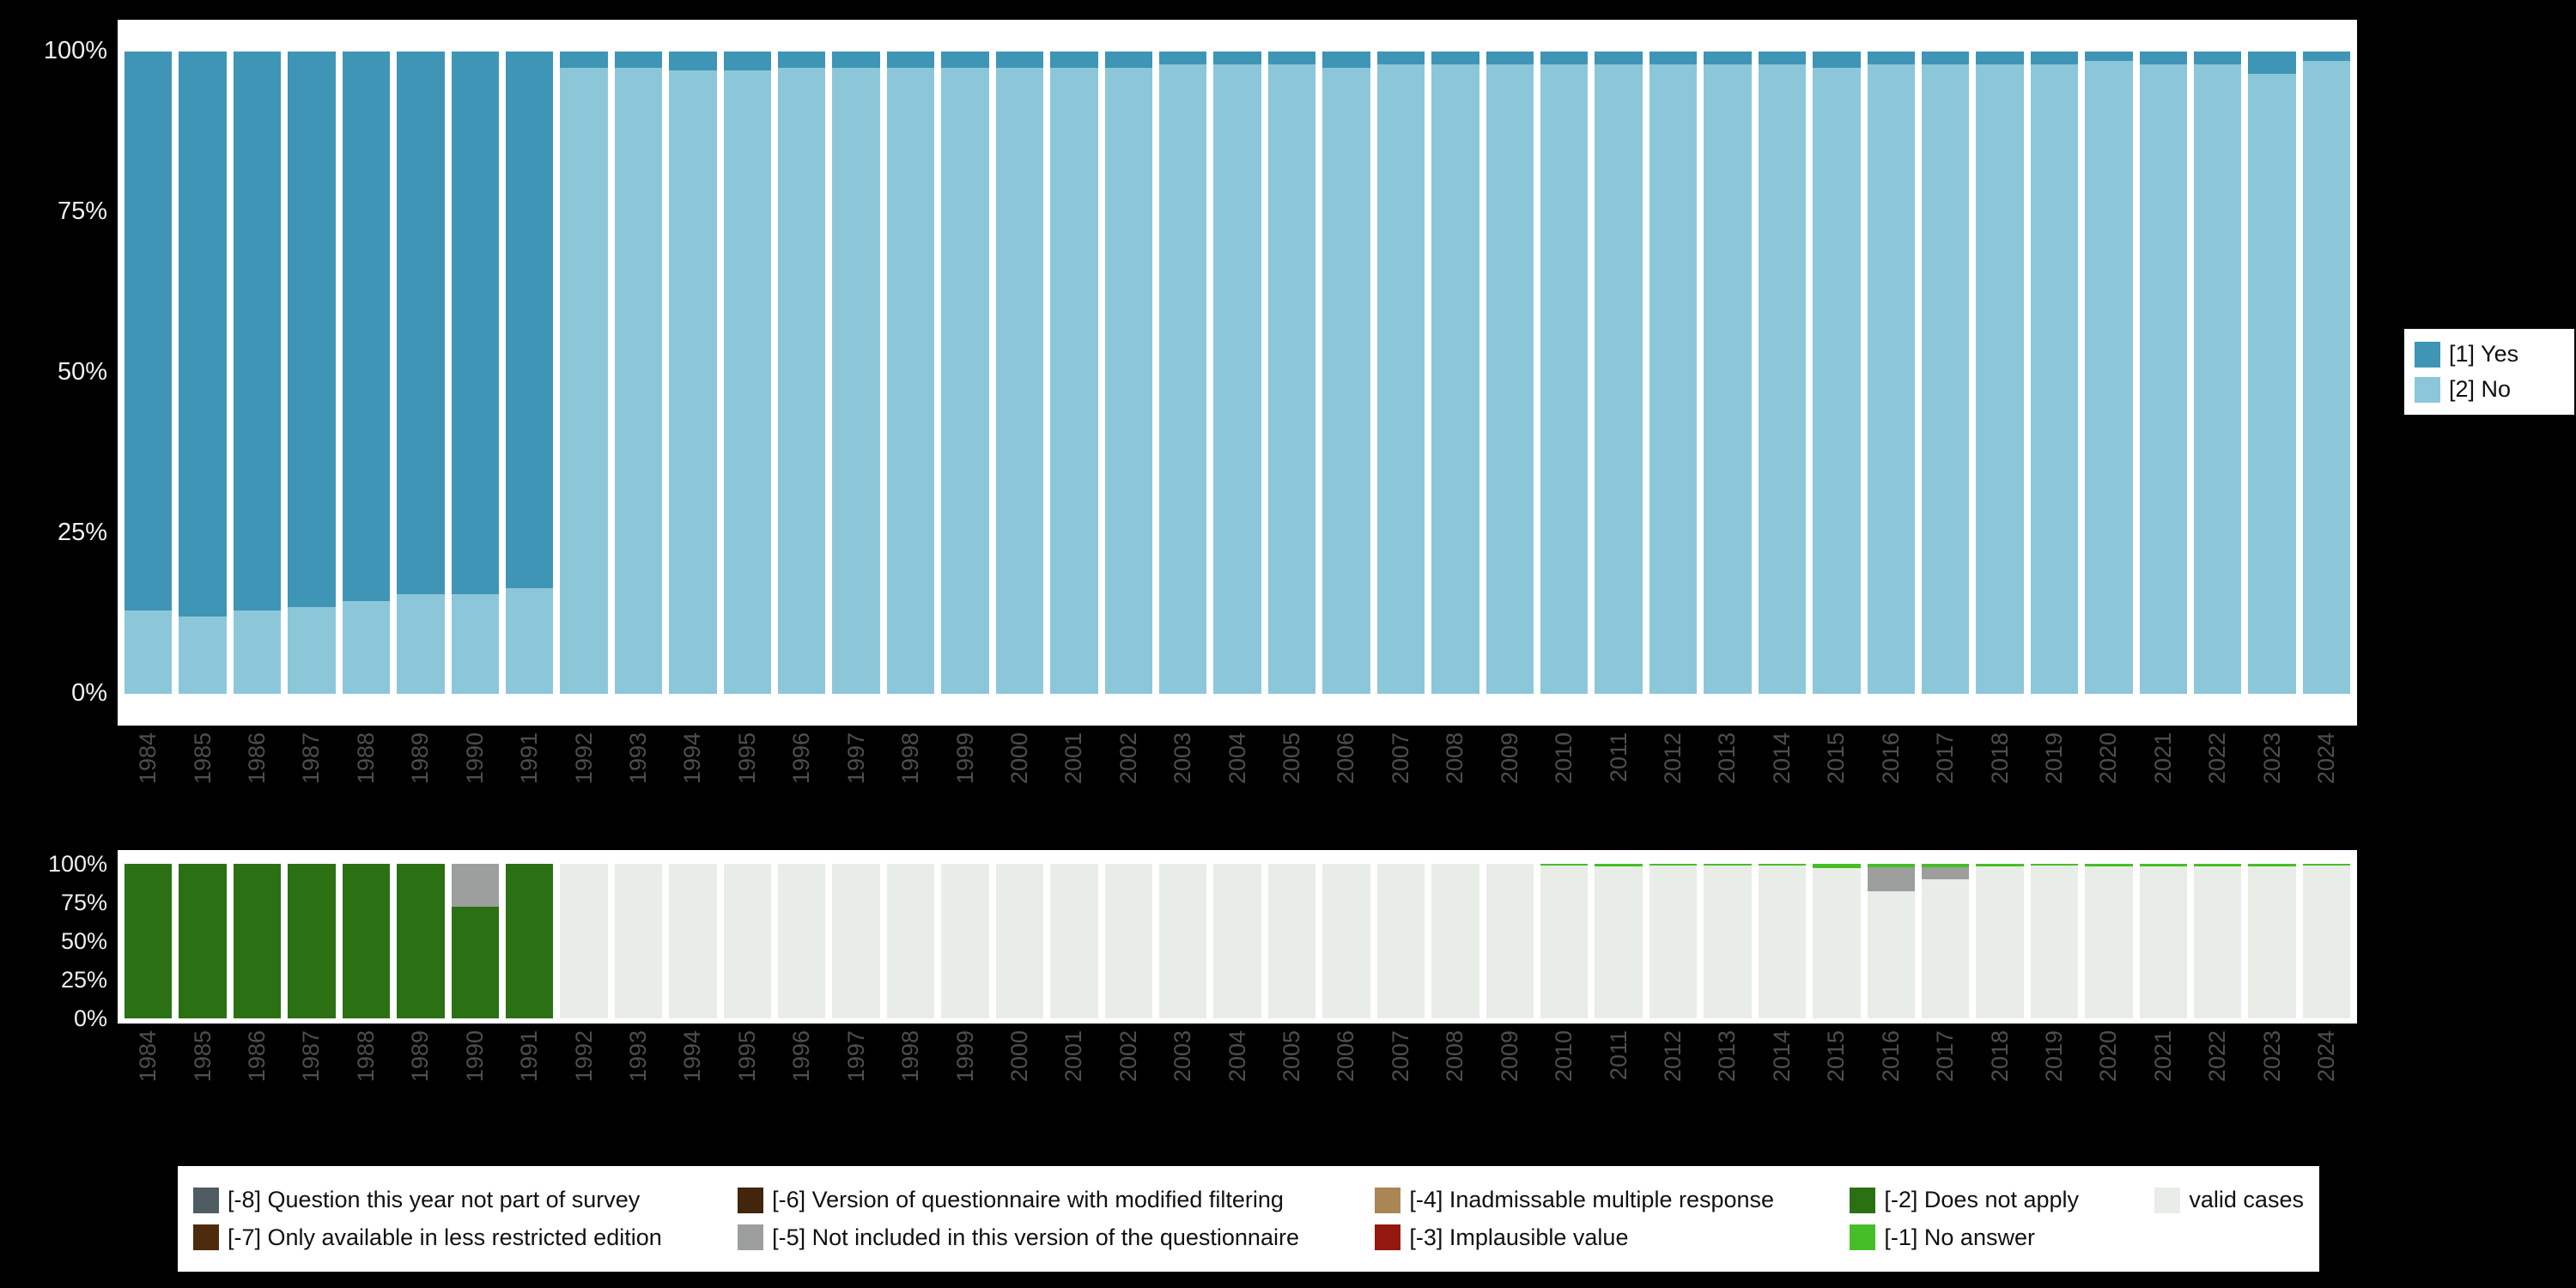 This screenshot has width=2576, height=1288. Describe the element at coordinates (2246, 1200) in the screenshot. I see `legend-label: valid cases` at that location.